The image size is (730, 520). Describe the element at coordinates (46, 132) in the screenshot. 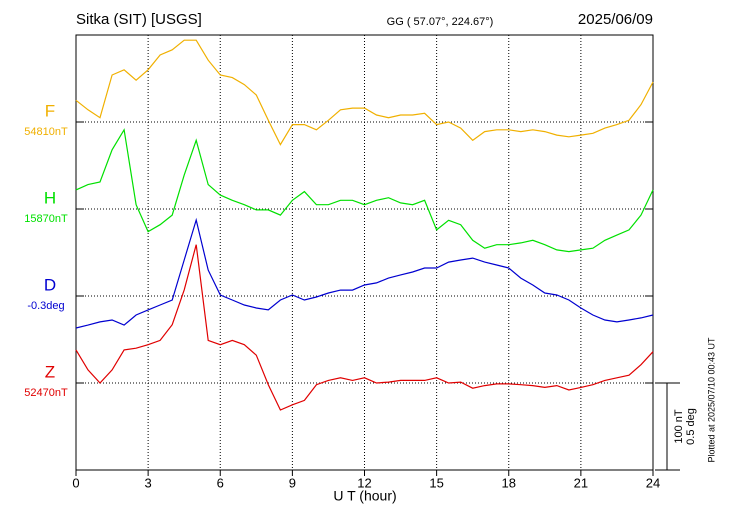

I see `series-base-label: 54810nT` at that location.